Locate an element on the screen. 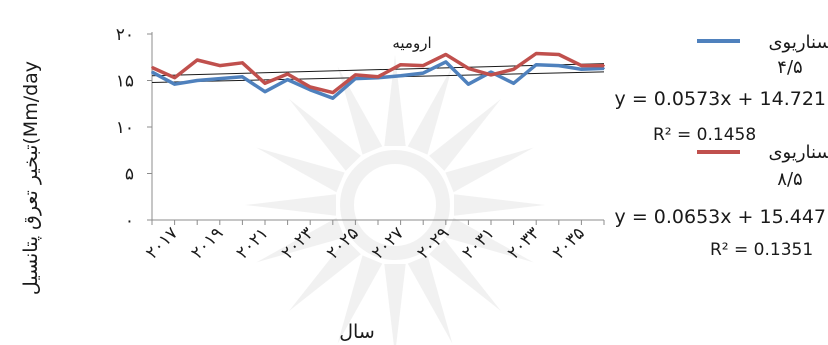 This screenshot has width=828, height=345. legend-label-series-1-number: ۴/۵ is located at coordinates (789, 67).